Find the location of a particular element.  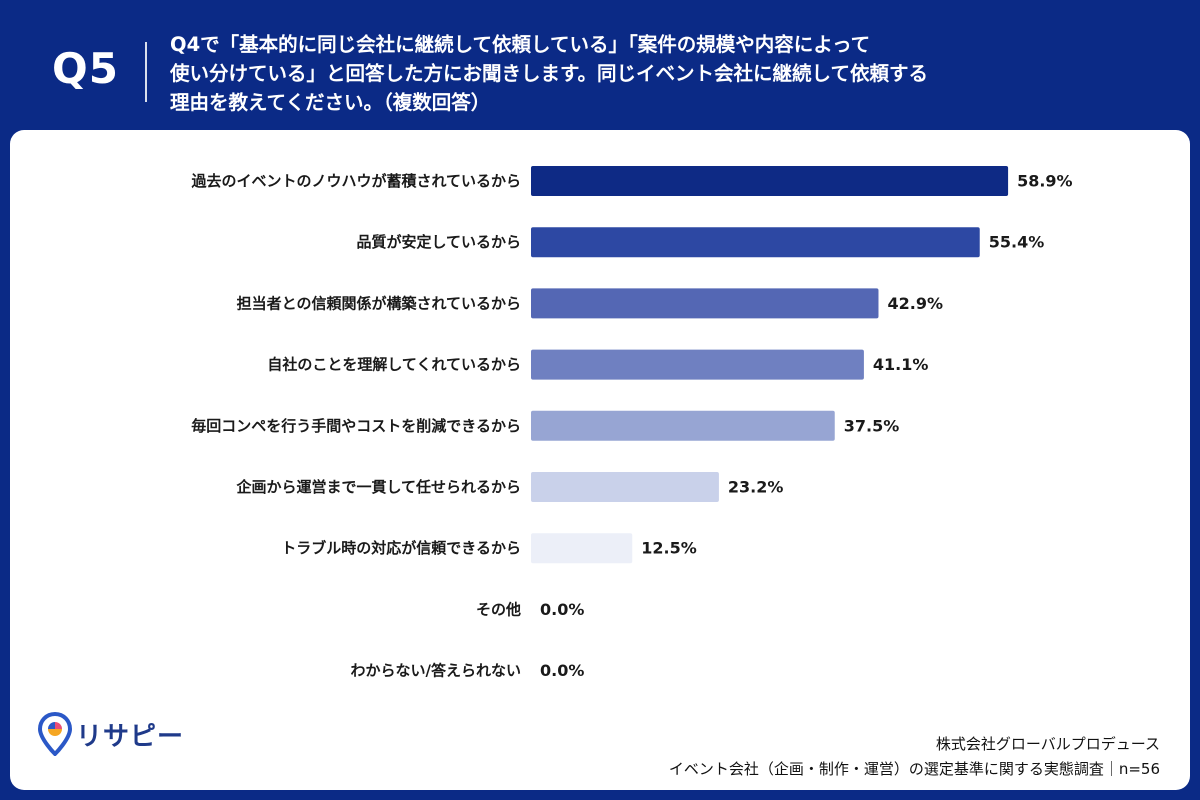

value-label: 58.9% is located at coordinates (1045, 181).